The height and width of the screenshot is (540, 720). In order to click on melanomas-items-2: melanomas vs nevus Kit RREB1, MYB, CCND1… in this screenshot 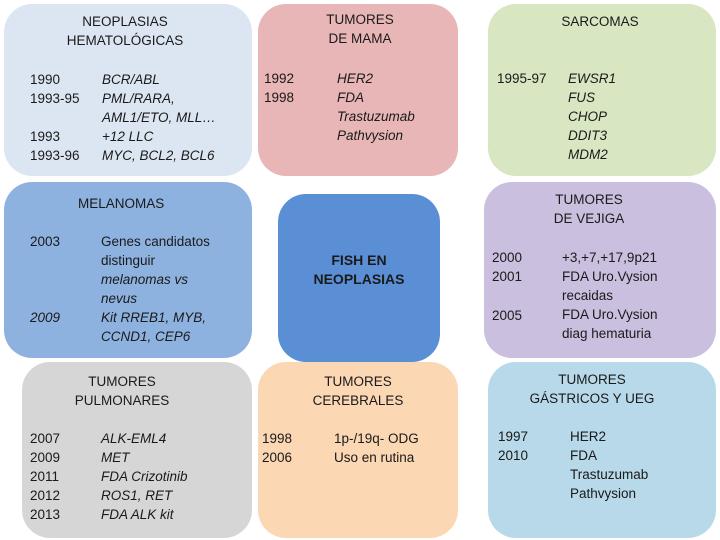, I will do `click(154, 308)`.